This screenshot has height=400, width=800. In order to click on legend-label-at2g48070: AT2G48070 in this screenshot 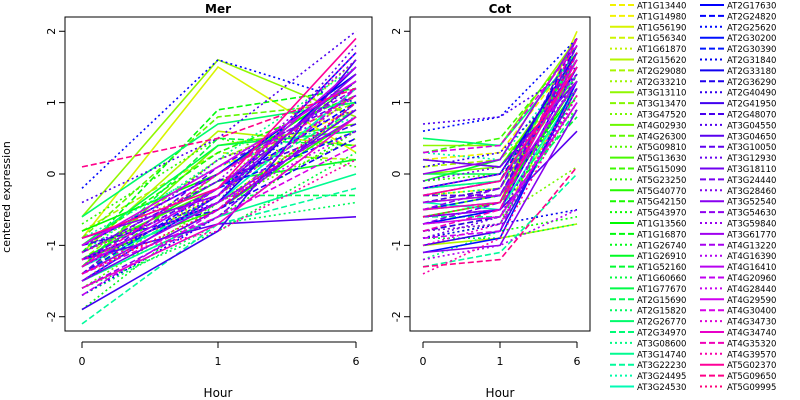, I will do `click(751, 116)`.